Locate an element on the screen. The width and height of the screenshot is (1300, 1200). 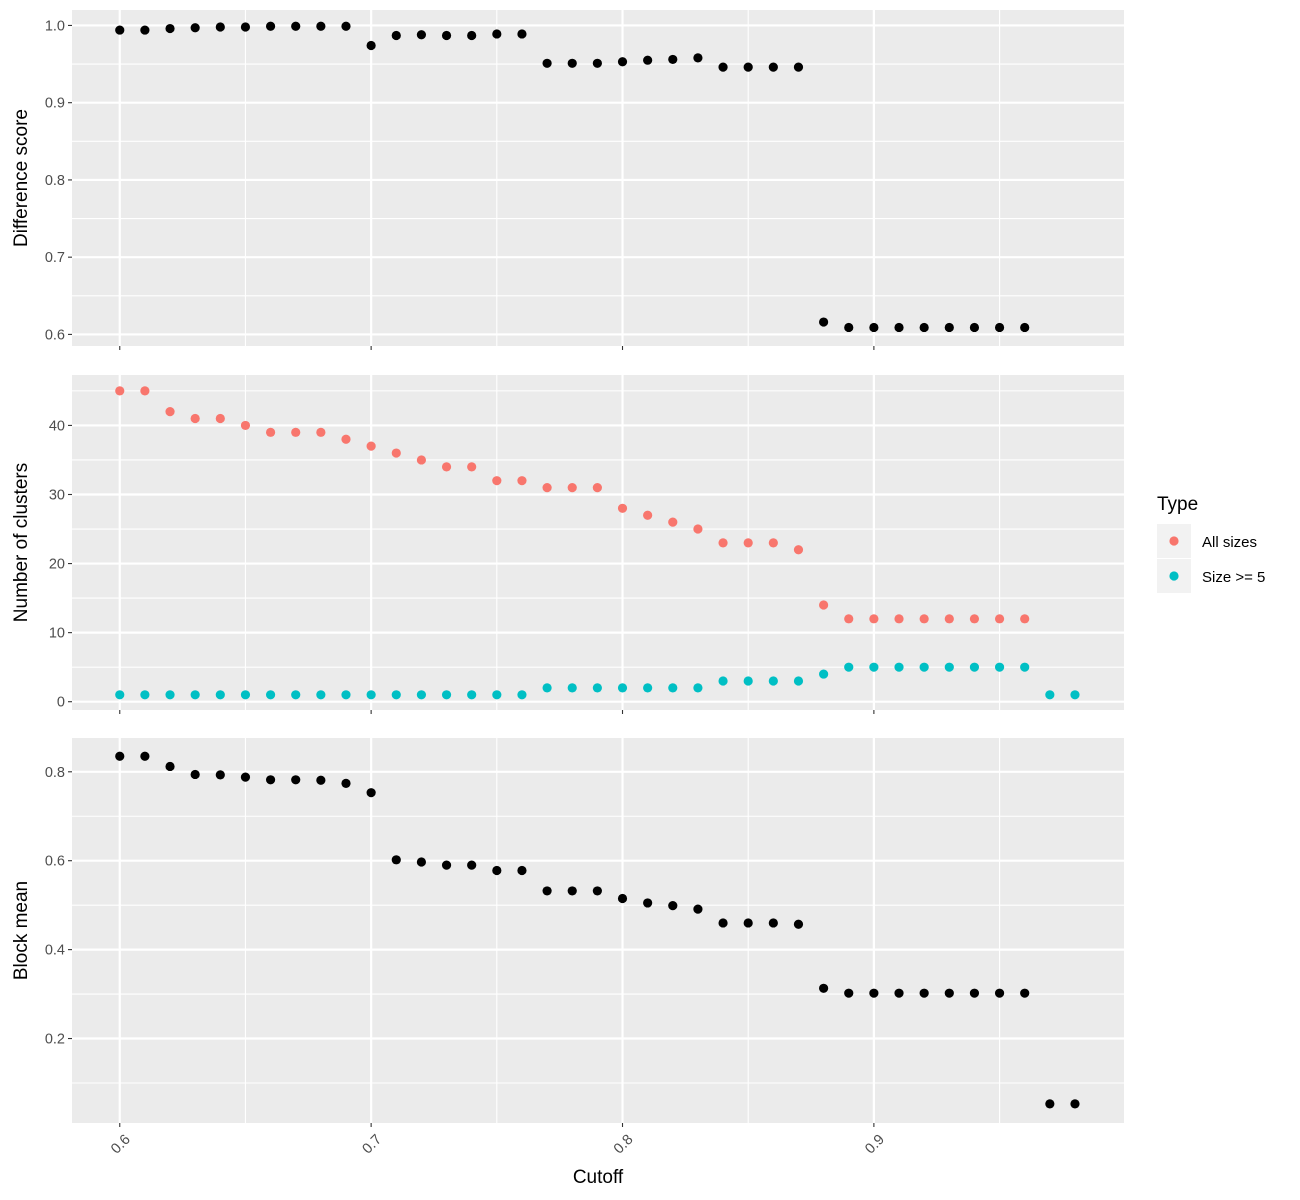
y-axis-title: Block mean is located at coordinates (21, 930).